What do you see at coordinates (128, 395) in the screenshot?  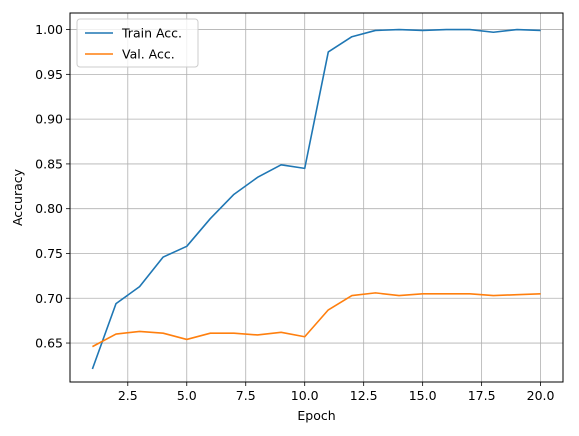 I see `x-tick-label: 2.5` at bounding box center [128, 395].